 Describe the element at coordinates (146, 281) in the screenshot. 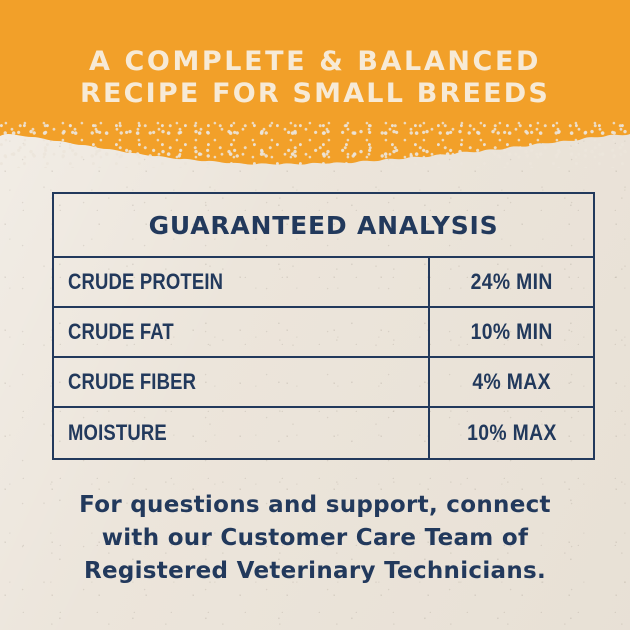

I see `nutrient-name: CRUDE PROTEIN` at that location.